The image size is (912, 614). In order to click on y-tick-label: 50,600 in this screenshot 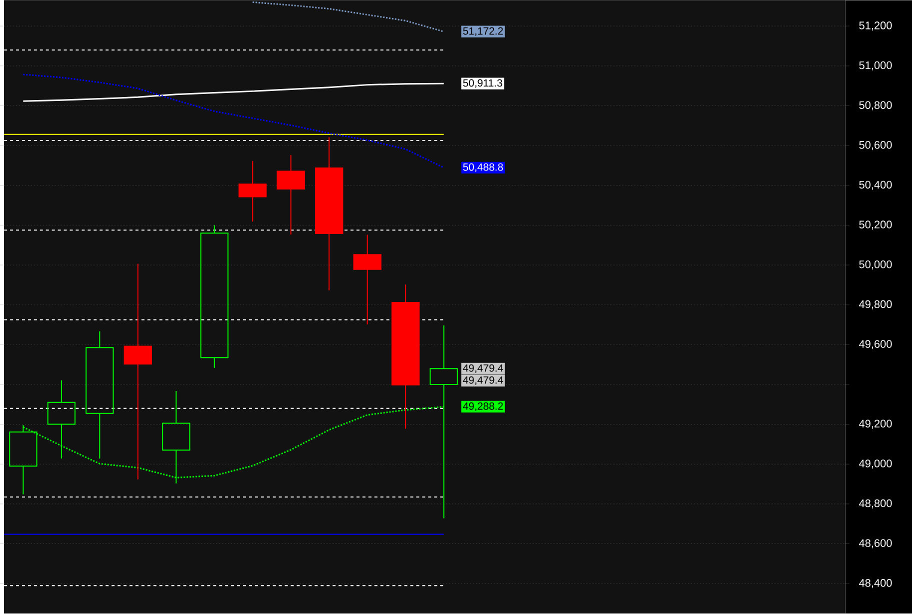, I will do `click(875, 145)`.